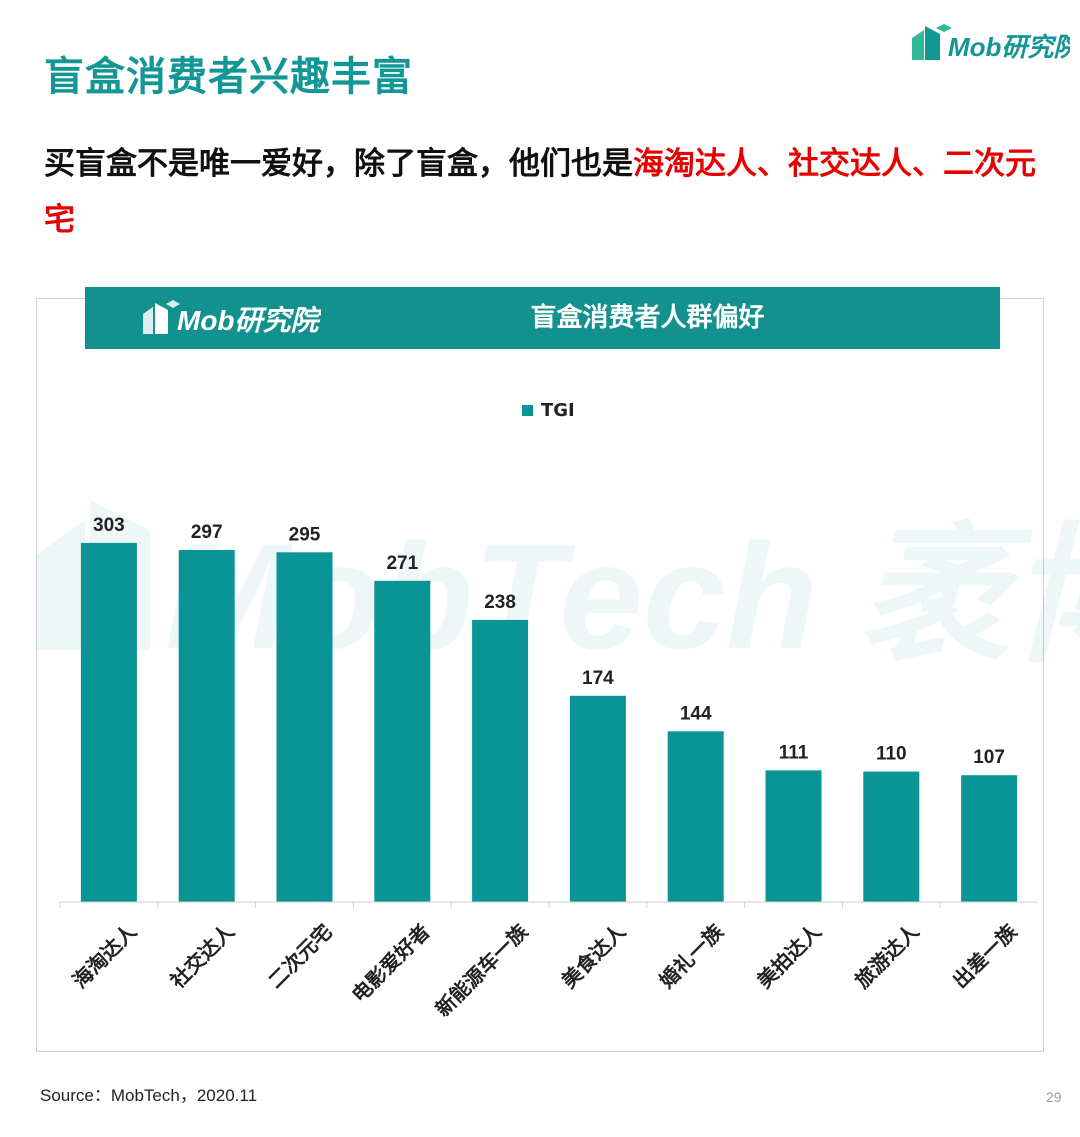  I want to click on x-tick-label: 美食达人, so click(594, 956).